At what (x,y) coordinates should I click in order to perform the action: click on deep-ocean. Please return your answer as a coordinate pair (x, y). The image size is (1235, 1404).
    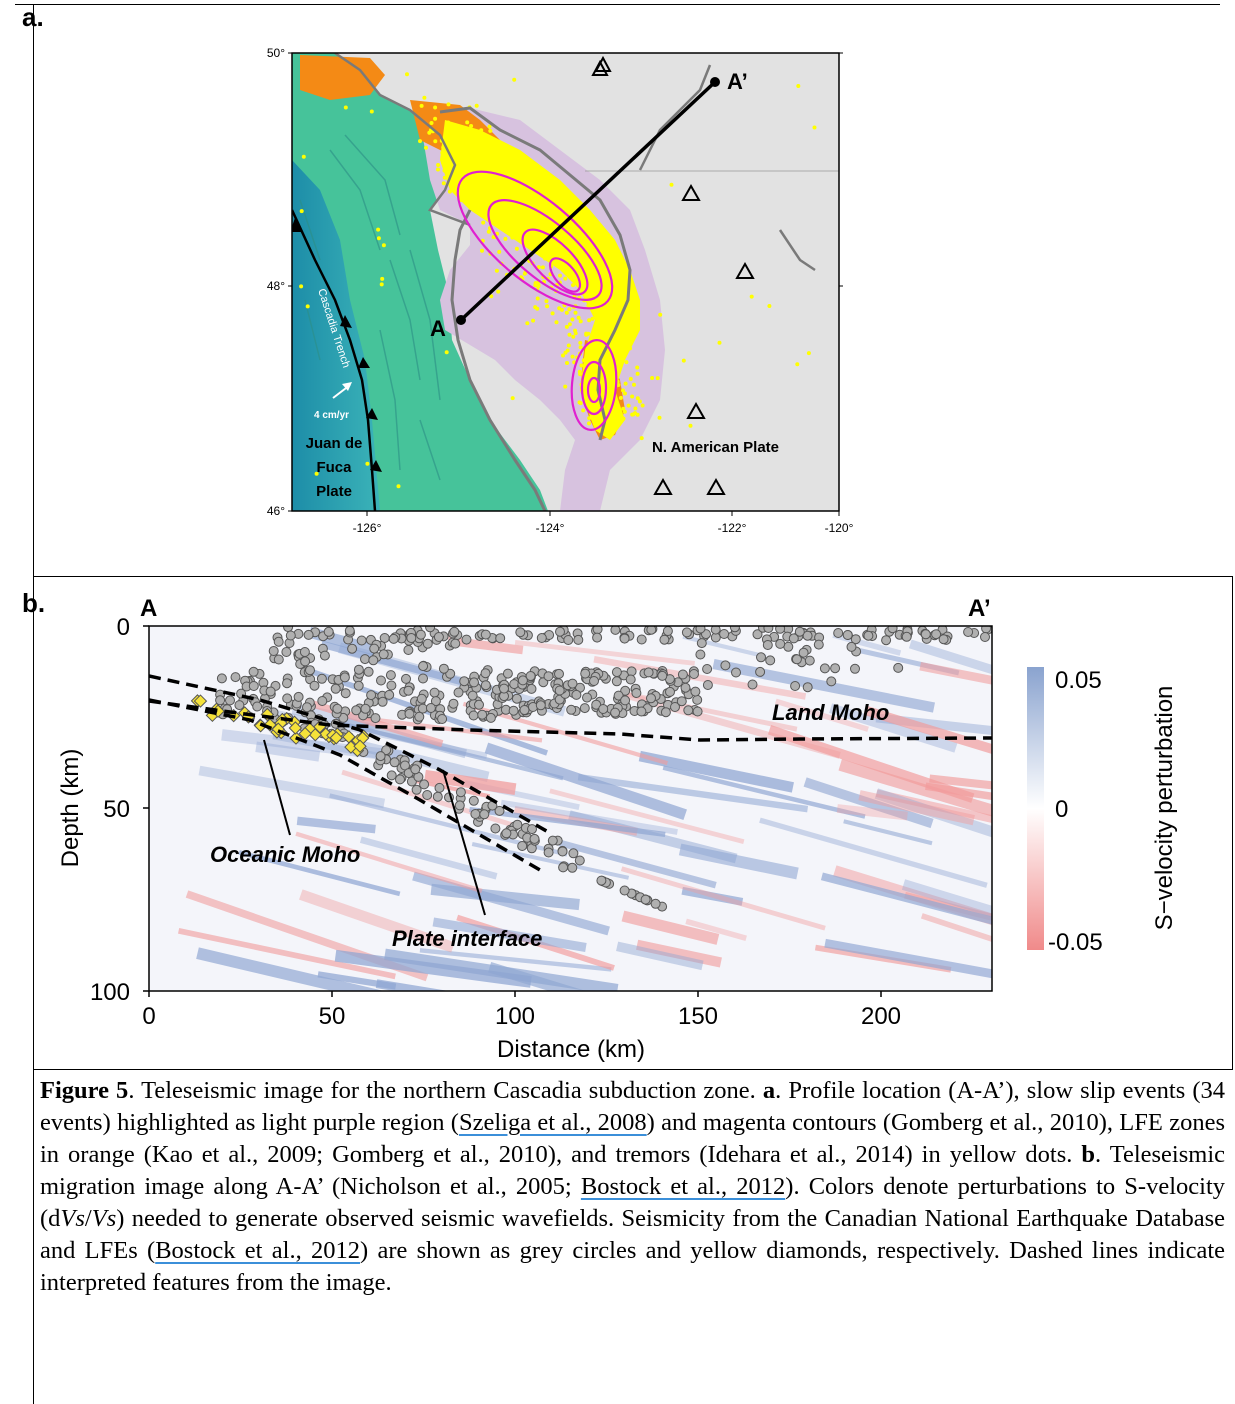
    Looking at the image, I should click on (336, 335).